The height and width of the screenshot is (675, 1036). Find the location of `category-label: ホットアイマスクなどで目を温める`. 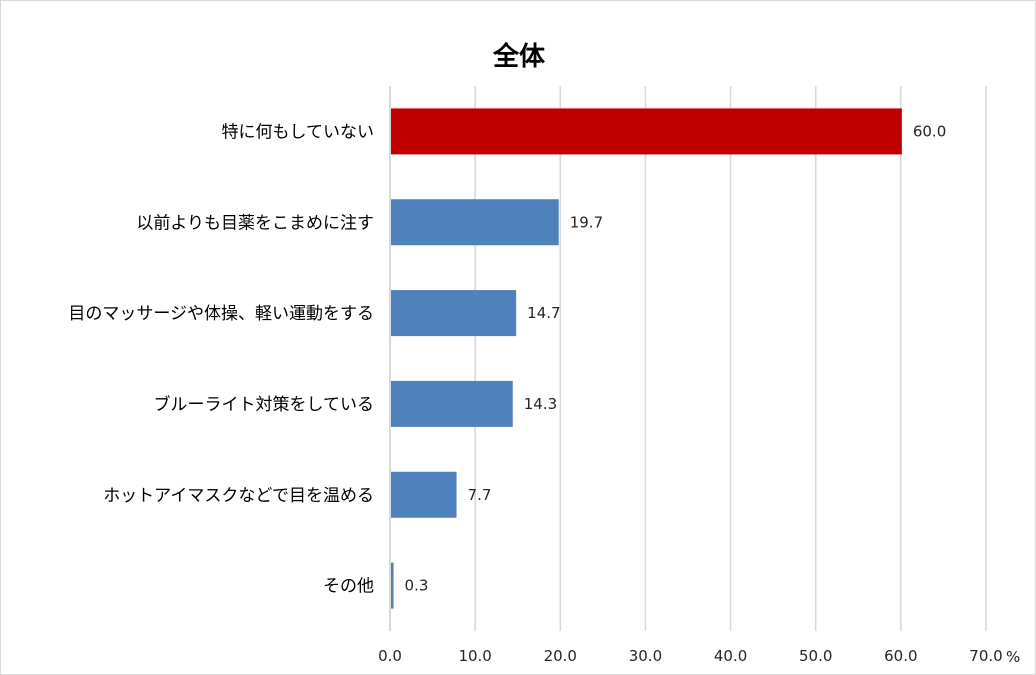

category-label: ホットアイマスクなどで目を温める is located at coordinates (238, 496).